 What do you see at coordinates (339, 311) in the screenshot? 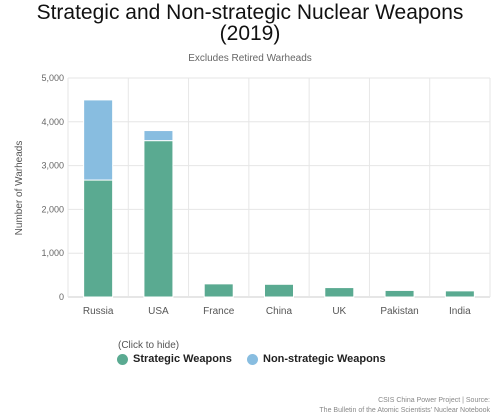
I see `x-tick-label: UK` at bounding box center [339, 311].